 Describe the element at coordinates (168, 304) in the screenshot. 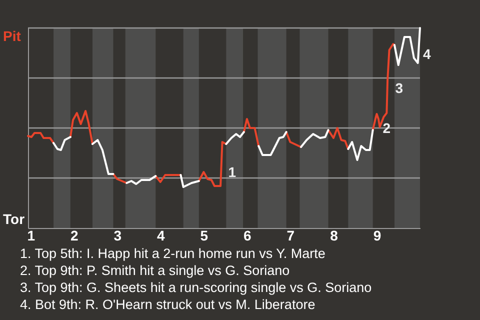

I see `text: 4. Bot 9th: R. O'Hearn struck out vs M. Liberatore` at that location.